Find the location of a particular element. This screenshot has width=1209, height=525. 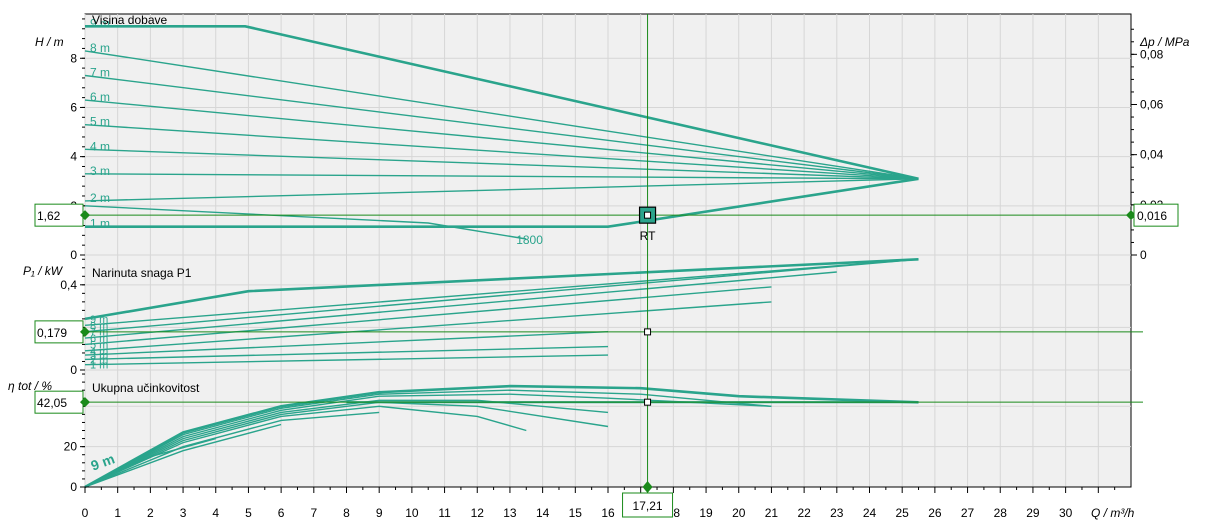

x-tick-label: 5 is located at coordinates (248, 513).